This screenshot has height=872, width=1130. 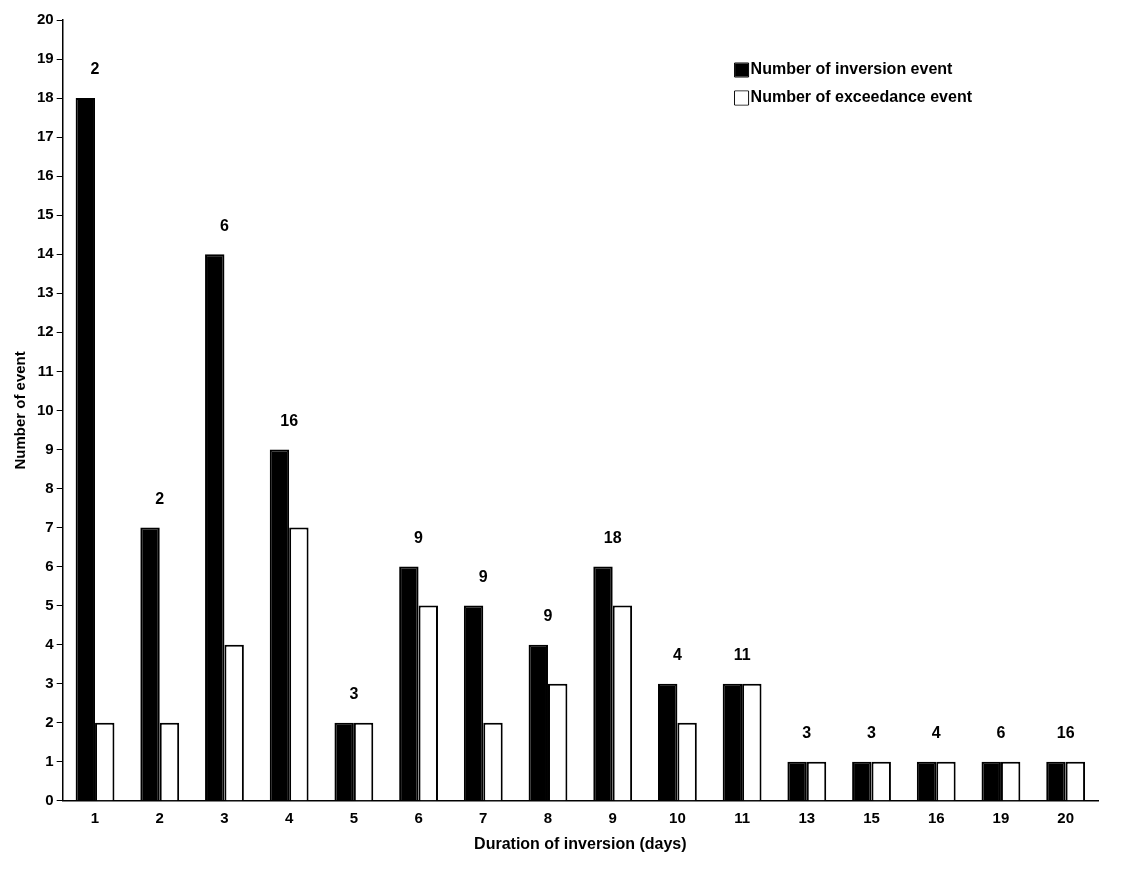 I want to click on x-tick-label: 16, so click(x=936, y=817).